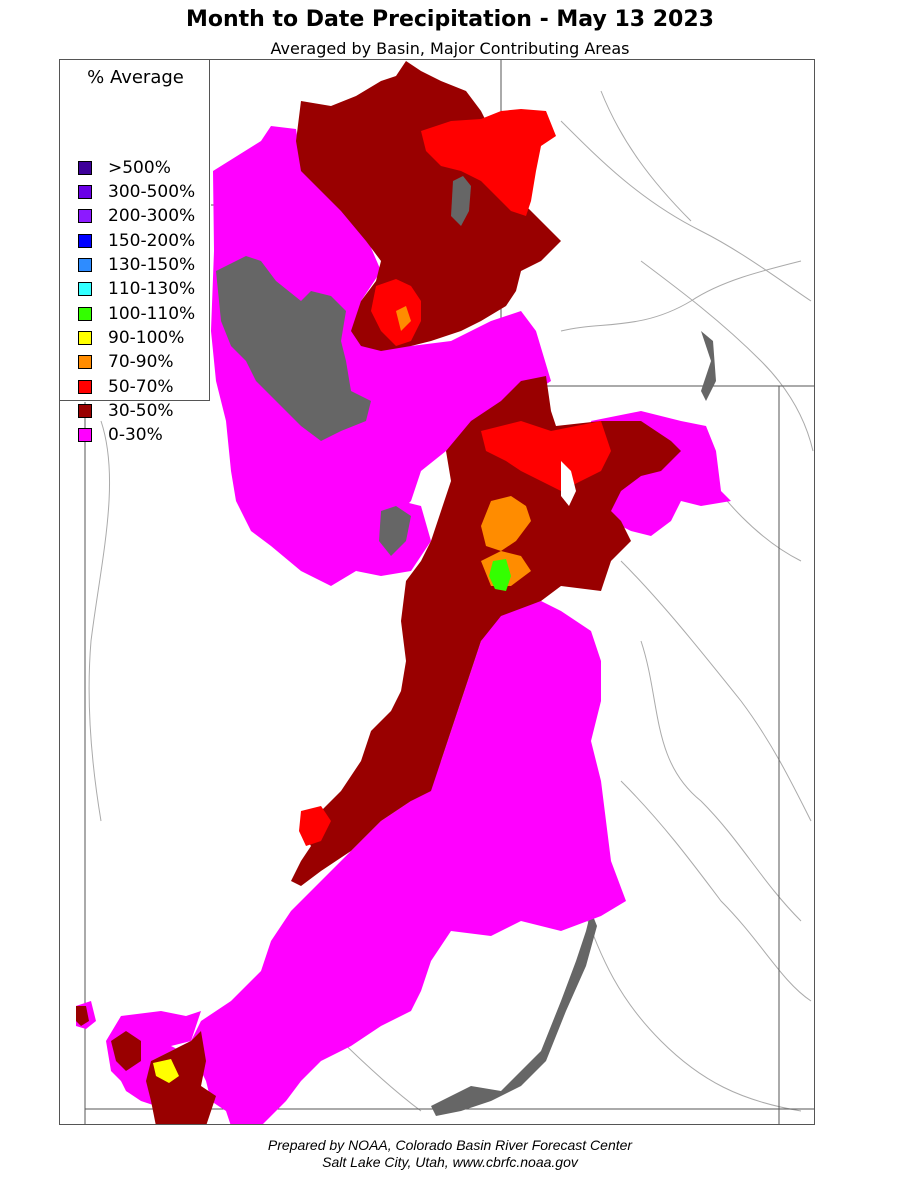 This screenshot has height=1200, width=900. What do you see at coordinates (514, 1013) in the screenshot?
I see `reservoir-shape` at bounding box center [514, 1013].